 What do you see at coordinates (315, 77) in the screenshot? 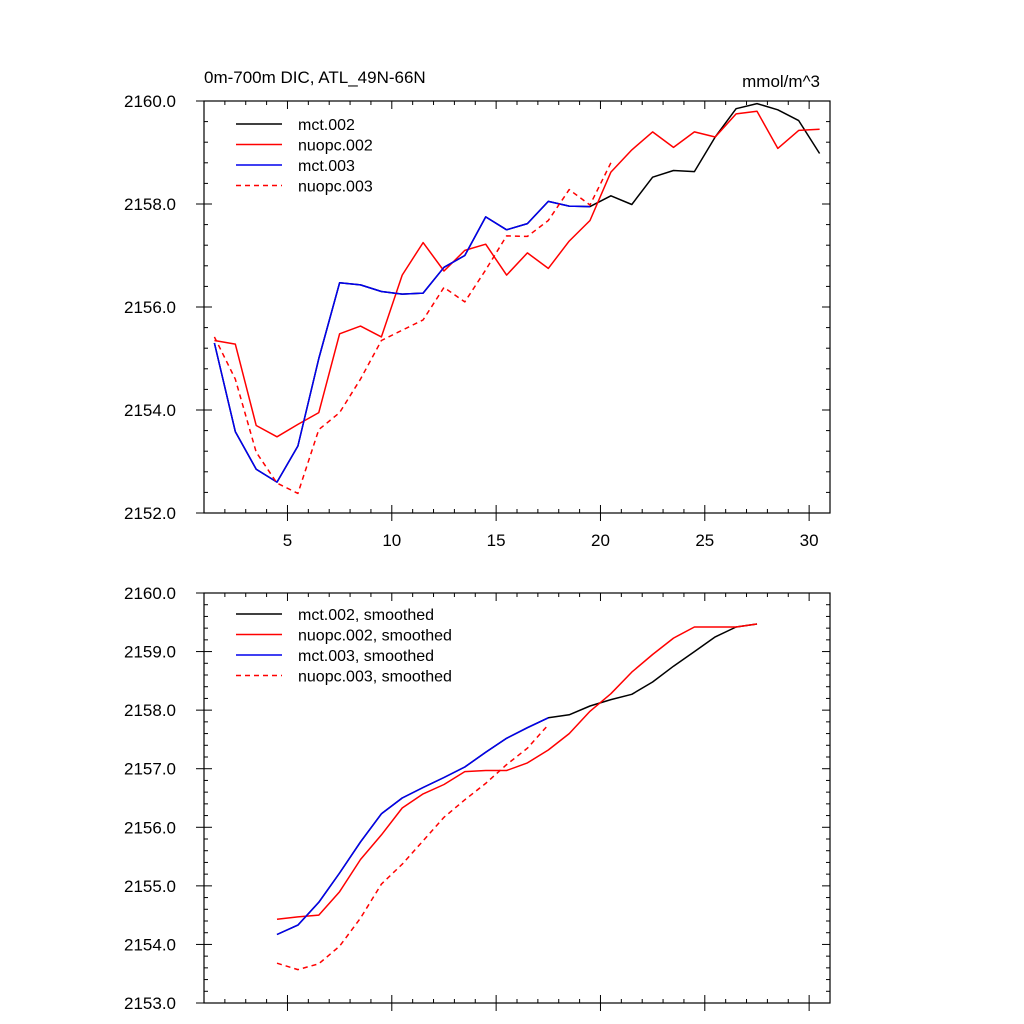
I see `top-chart-title: 0m-700m DIC, ATL_49N-66N` at bounding box center [315, 77].